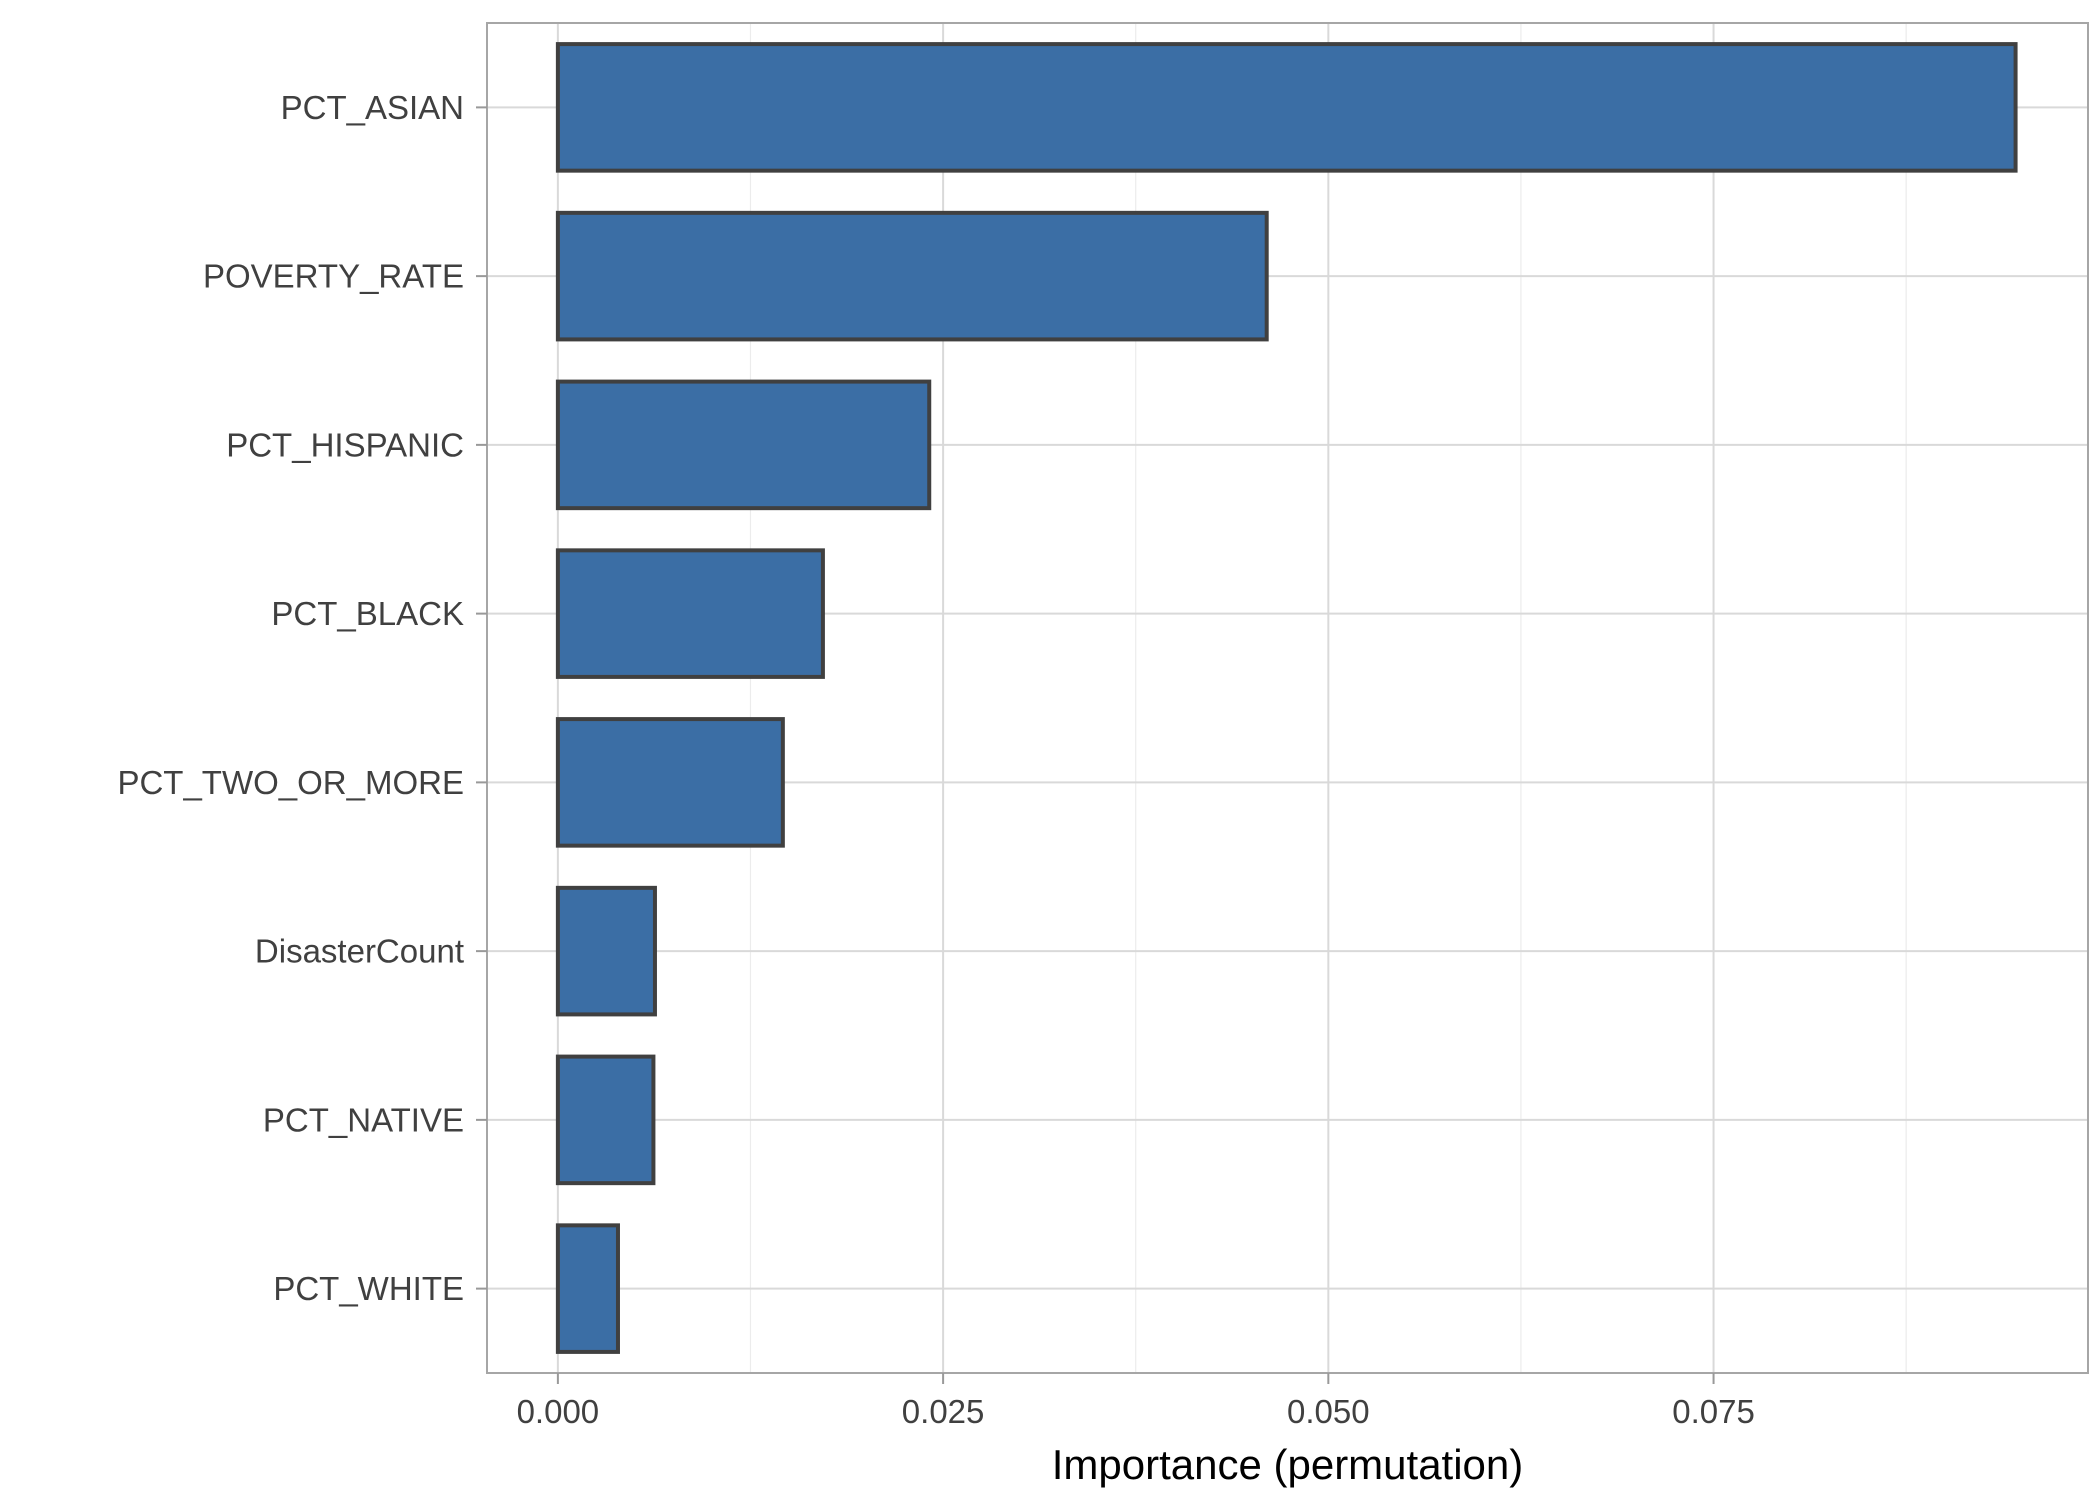 The width and height of the screenshot is (2100, 1500). I want to click on x-axis-title: Importance (permutation), so click(1288, 1464).